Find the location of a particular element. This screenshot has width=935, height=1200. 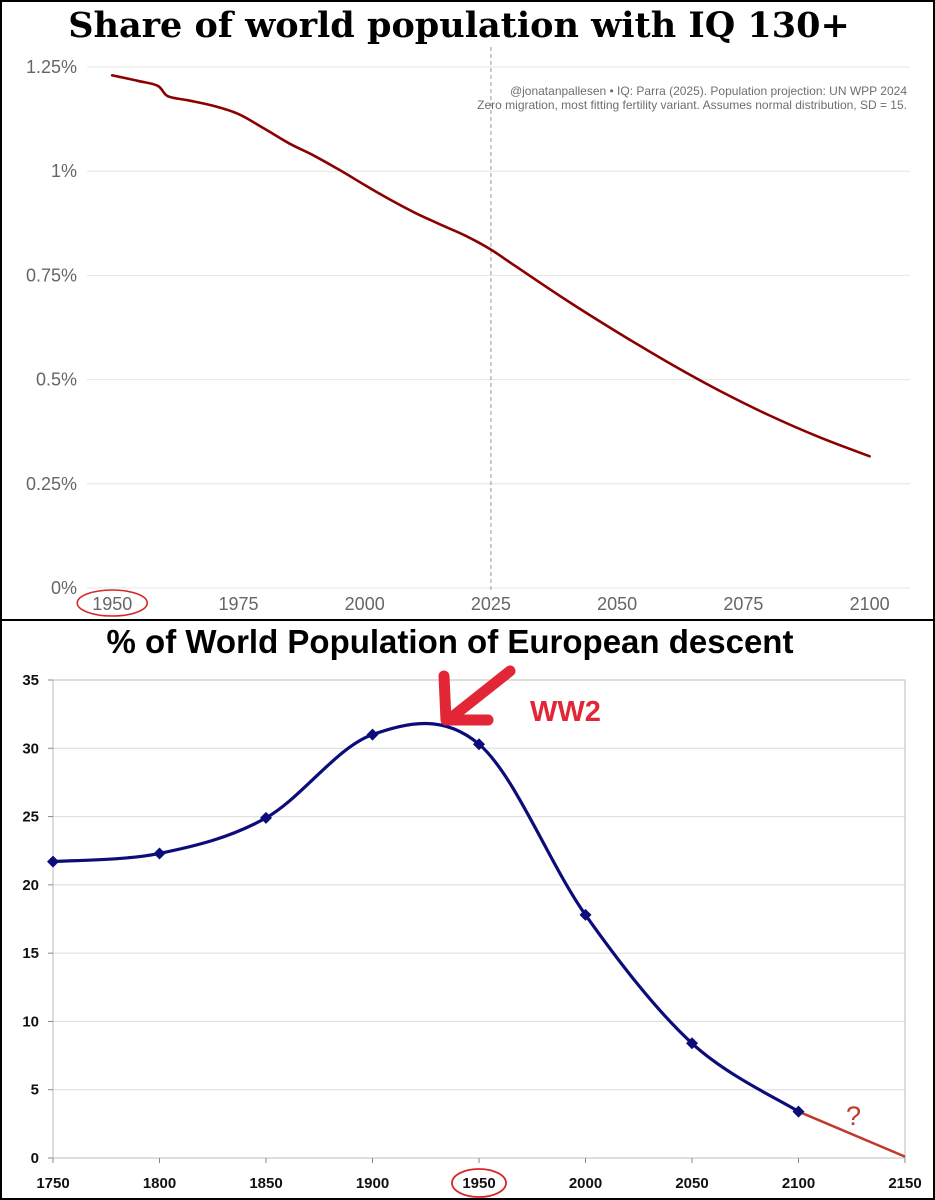

chart1-x-tick-label: 2075 is located at coordinates (743, 604).